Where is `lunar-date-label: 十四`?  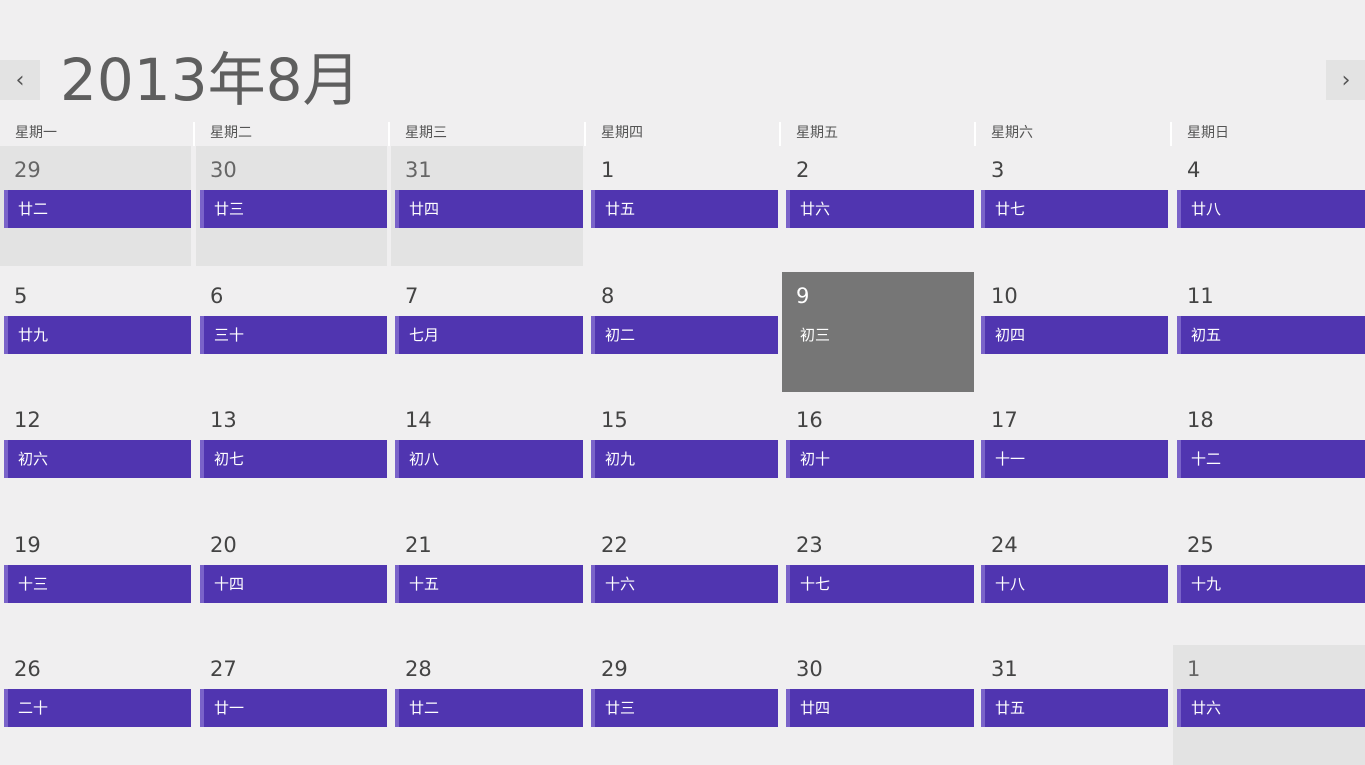 lunar-date-label: 十四 is located at coordinates (293, 584).